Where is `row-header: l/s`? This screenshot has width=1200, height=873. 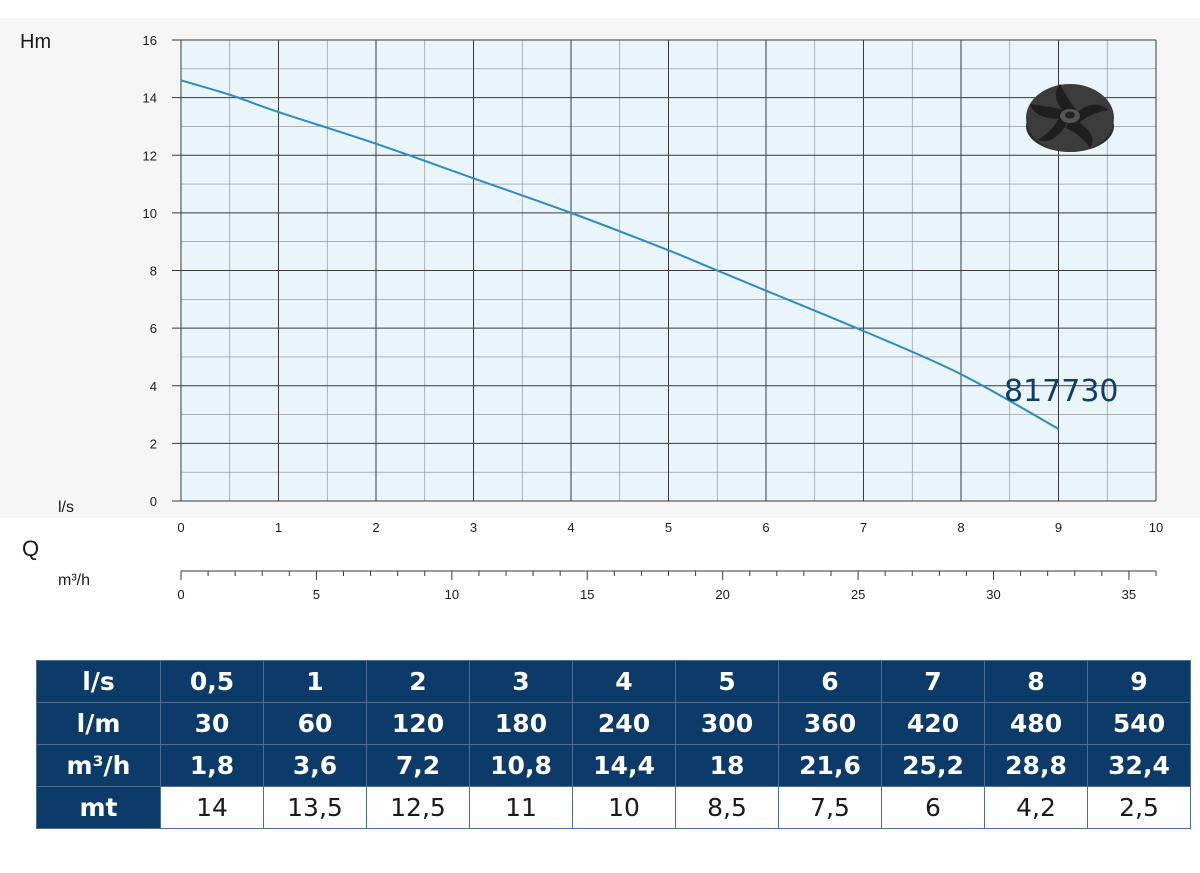
row-header: l/s is located at coordinates (98, 681).